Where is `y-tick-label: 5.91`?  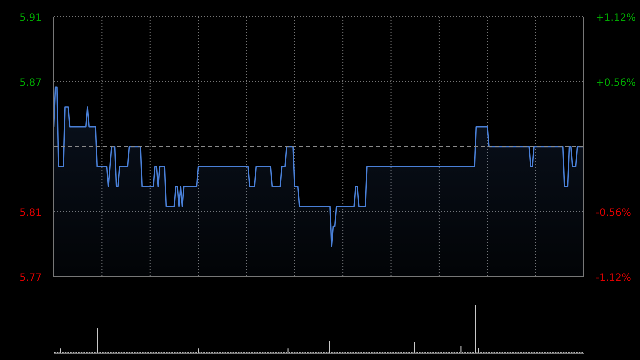 y-tick-label: 5.91 is located at coordinates (31, 18).